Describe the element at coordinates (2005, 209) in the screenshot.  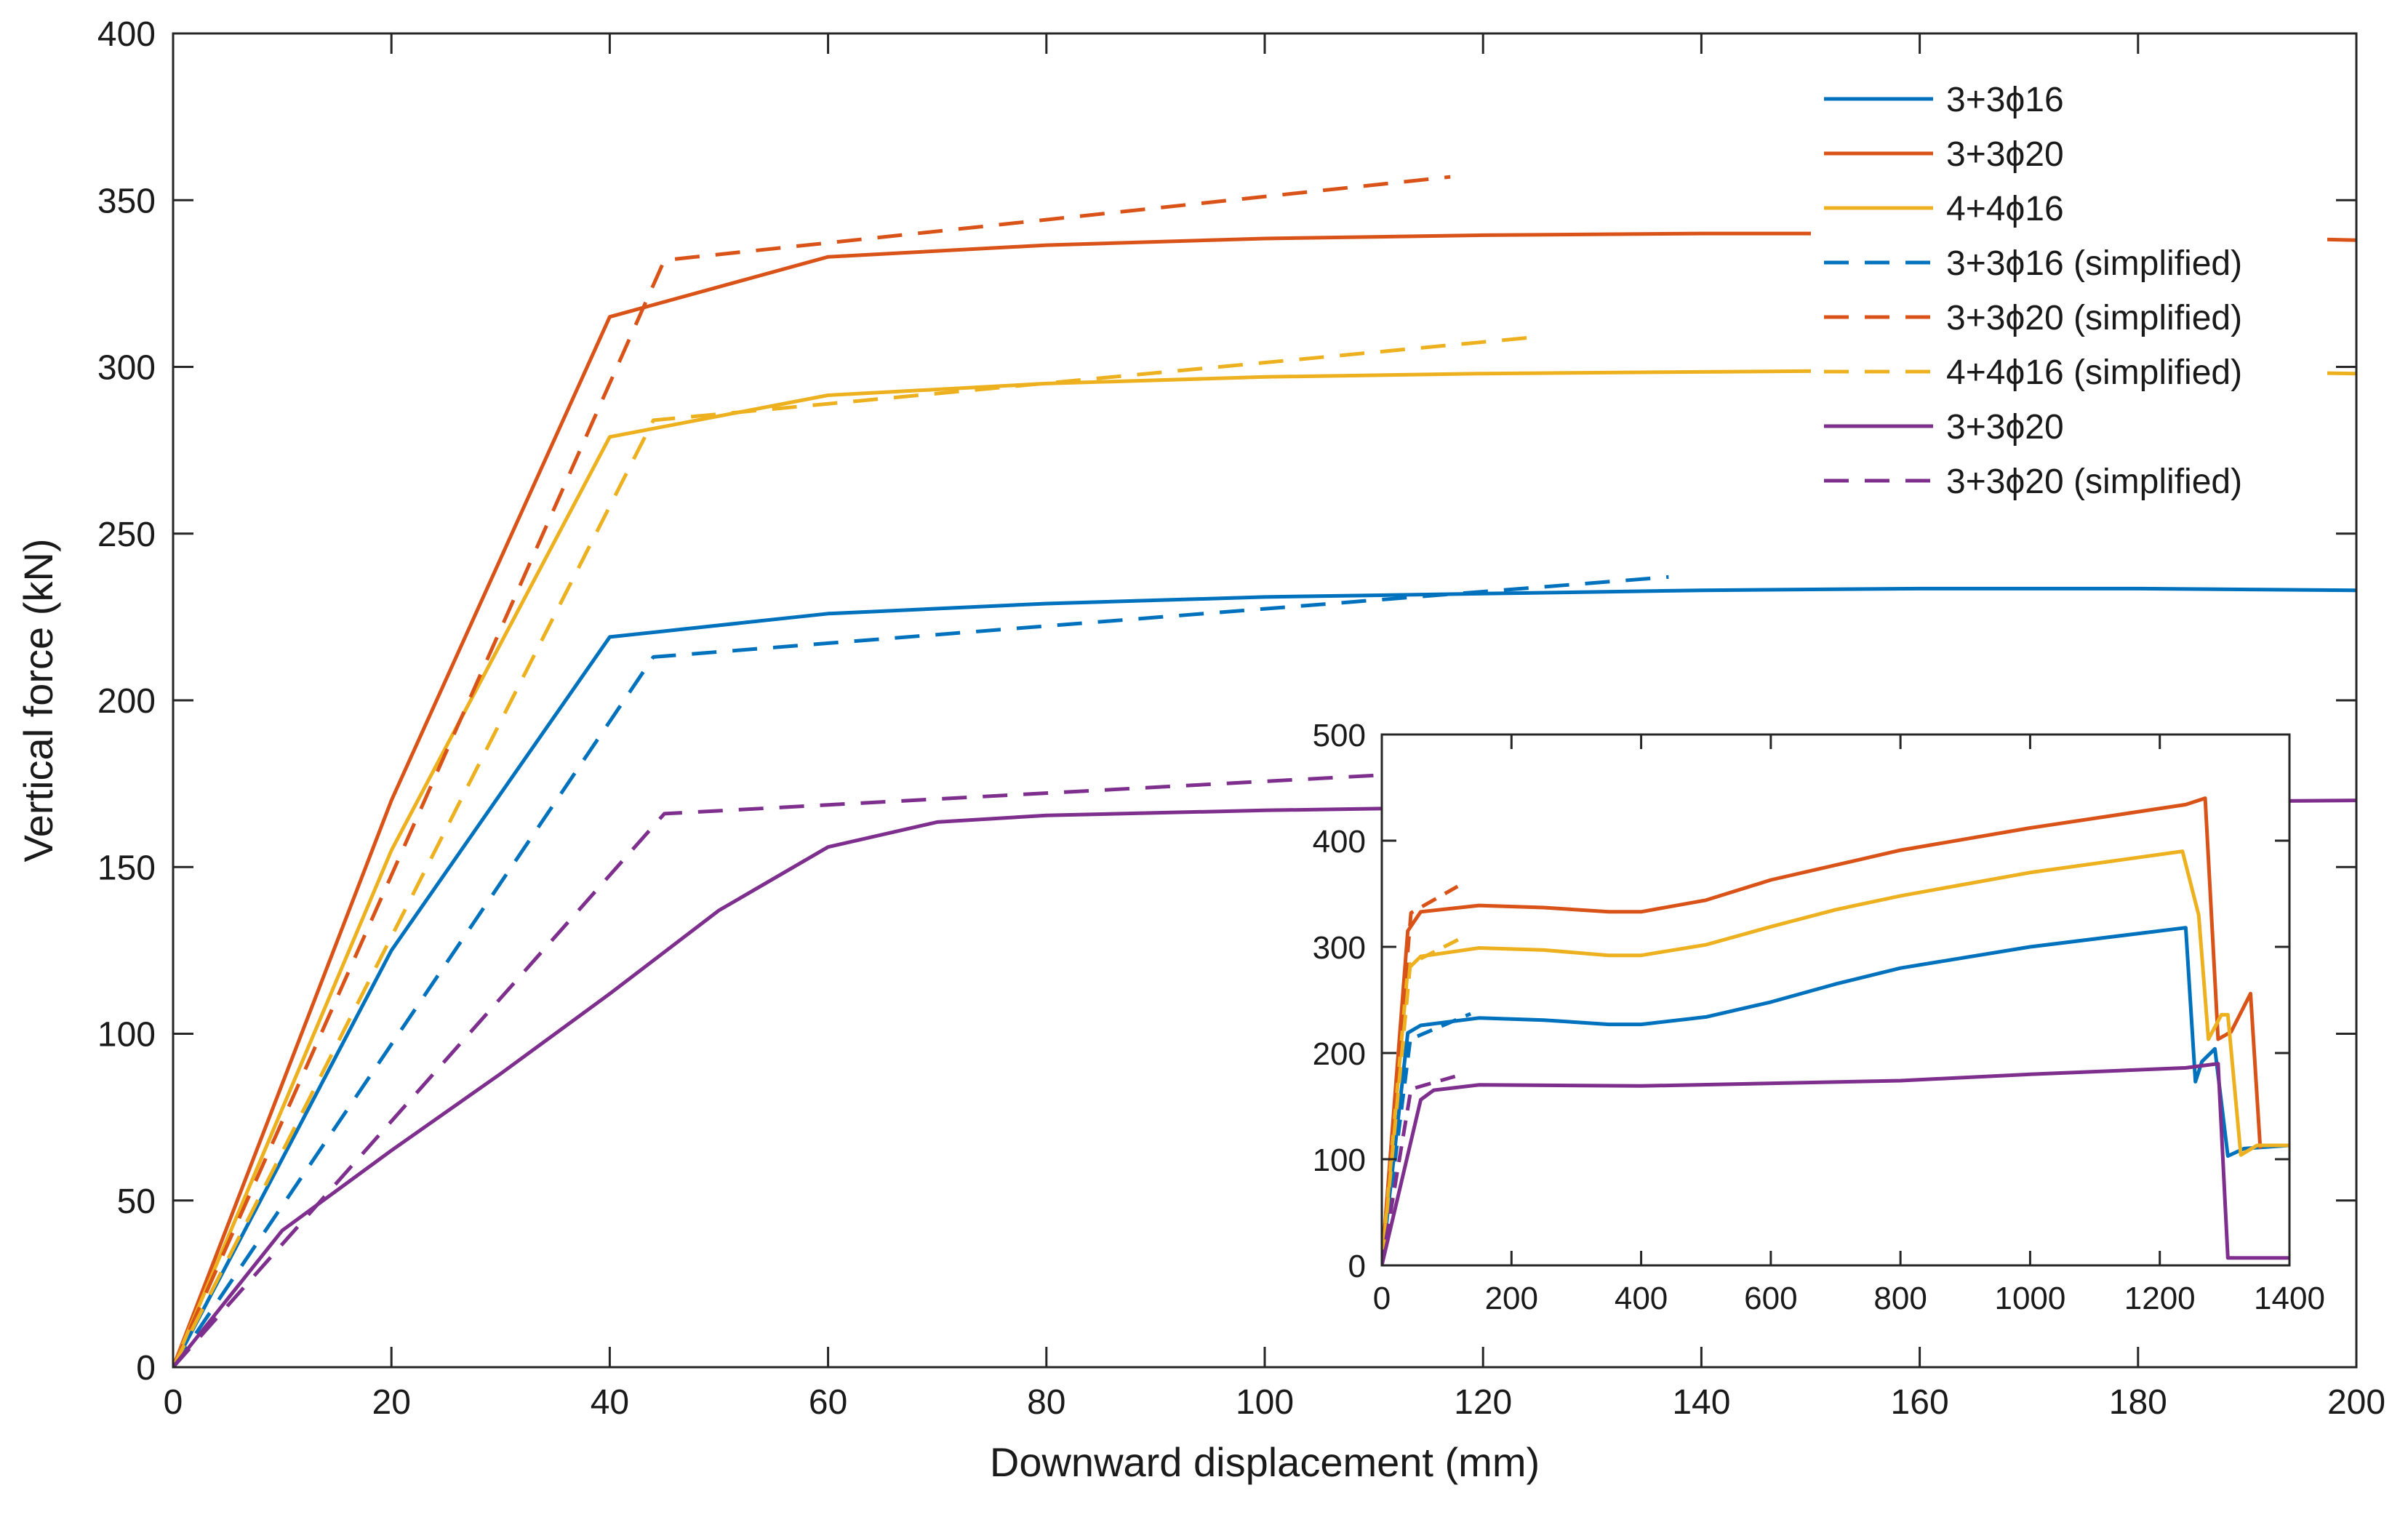
I see `legend-label-2: 4+4ϕ16` at that location.